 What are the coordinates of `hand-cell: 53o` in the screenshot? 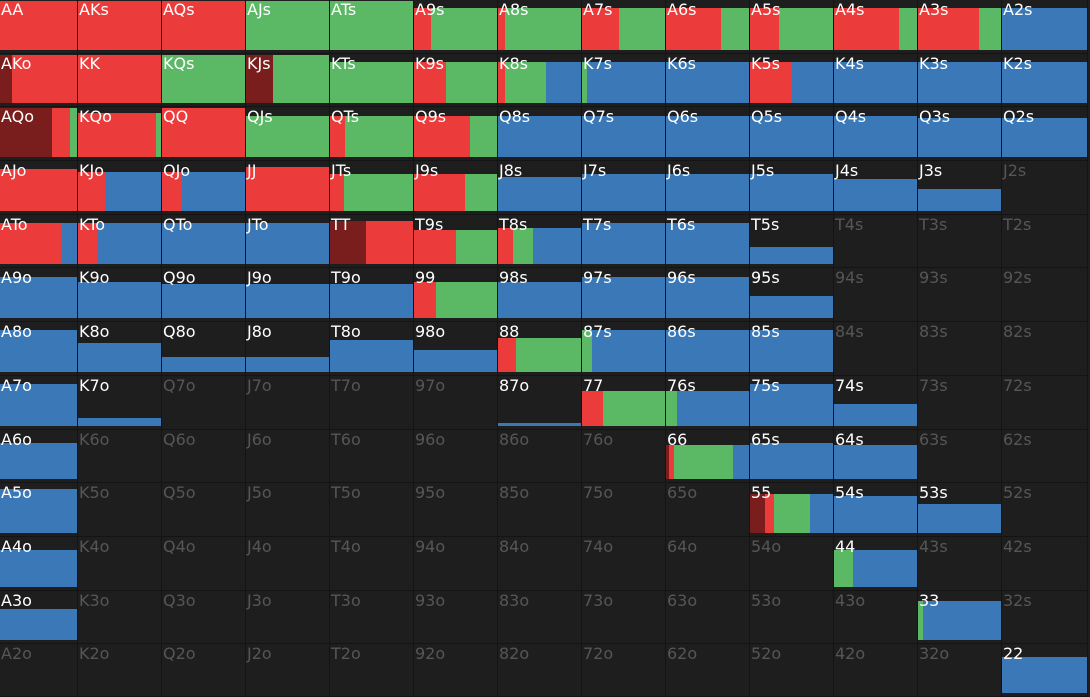 It's located at (792, 617).